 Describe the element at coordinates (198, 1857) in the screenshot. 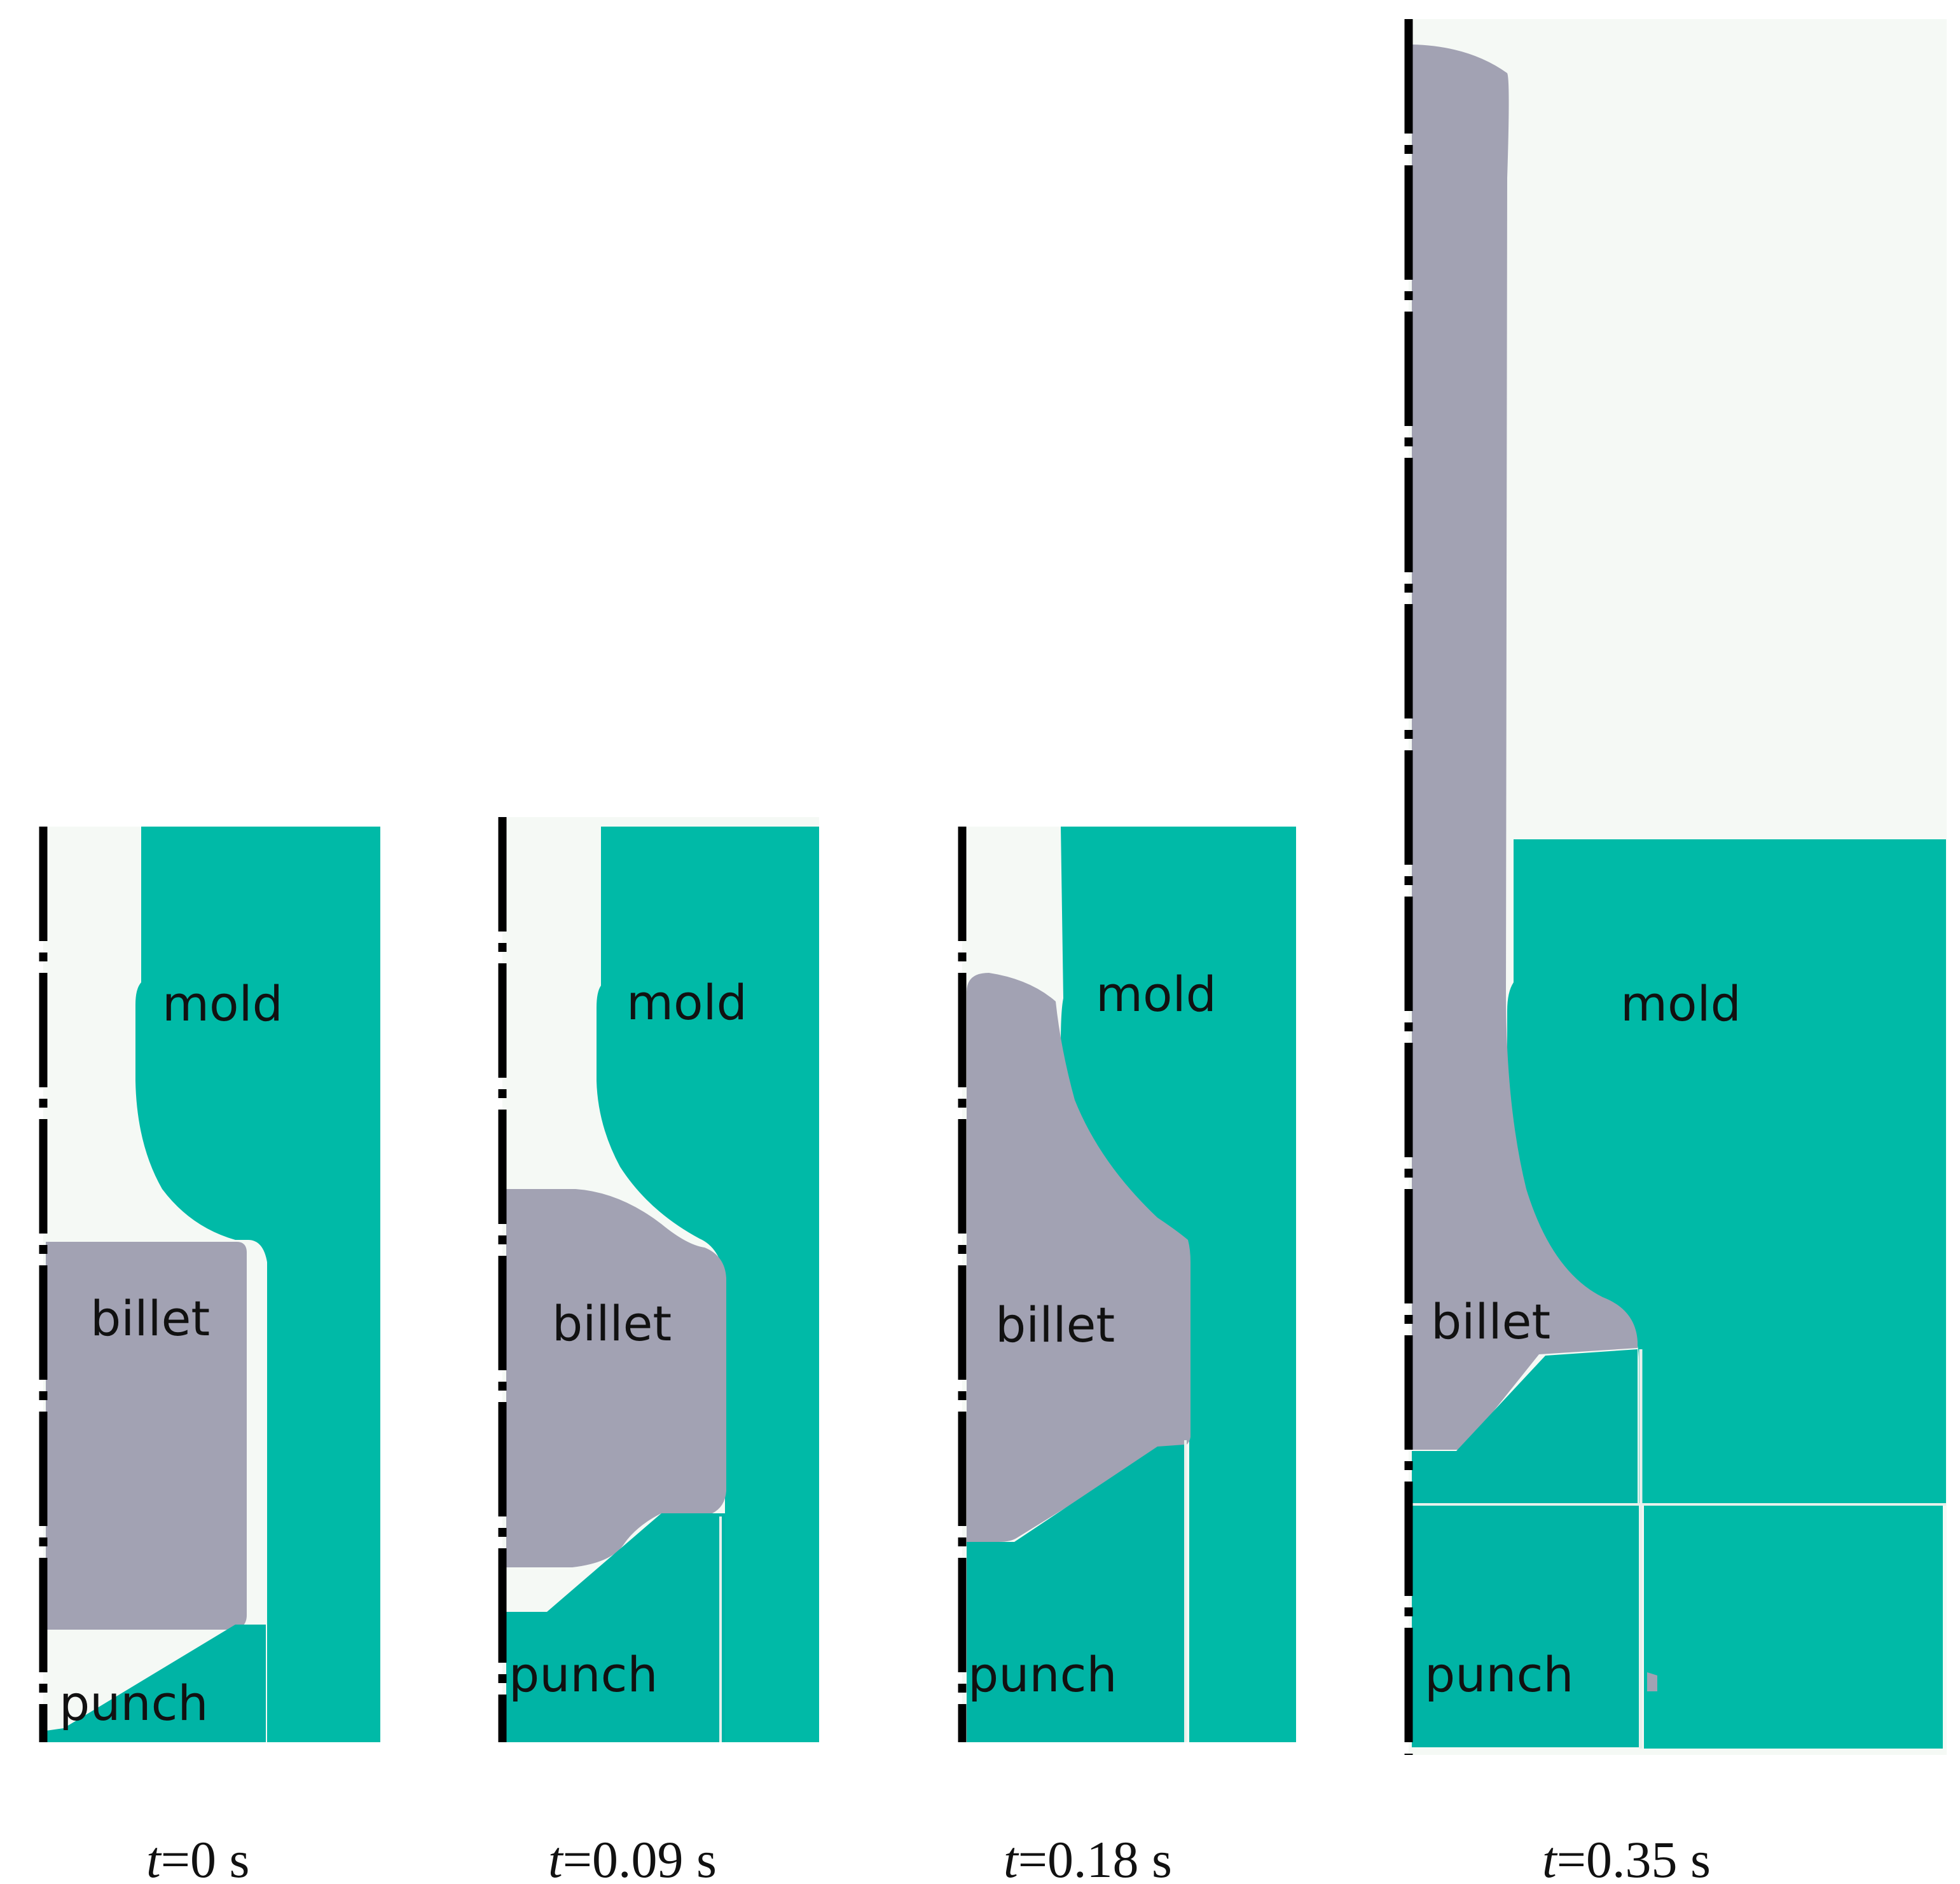

I see `time-label: t=0 s` at that location.